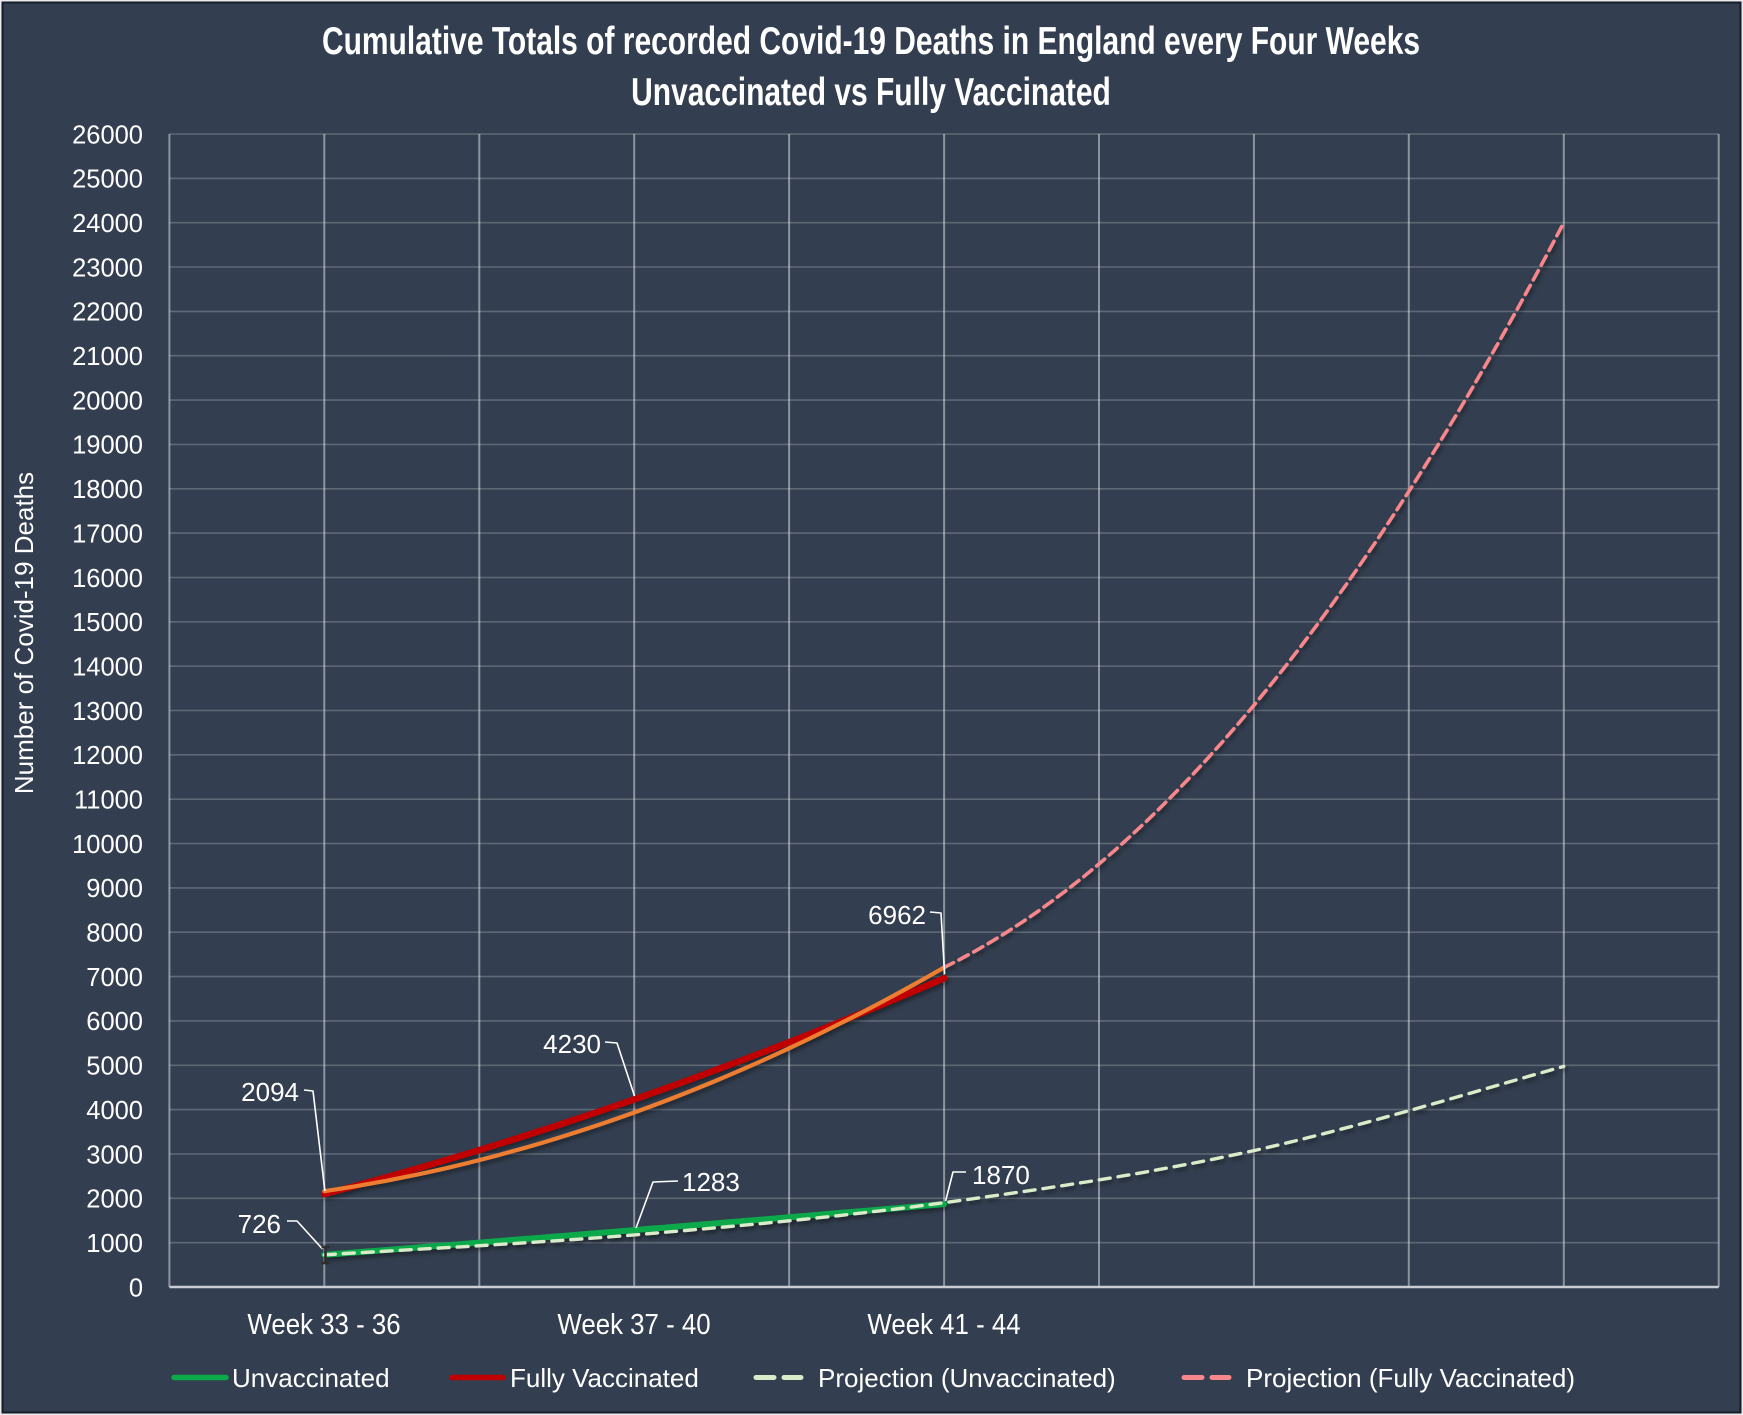 Image resolution: width=1743 pixels, height=1415 pixels. What do you see at coordinates (1410, 1378) in the screenshot?
I see `svg-text: Projection (Fully Vaccinated)` at bounding box center [1410, 1378].